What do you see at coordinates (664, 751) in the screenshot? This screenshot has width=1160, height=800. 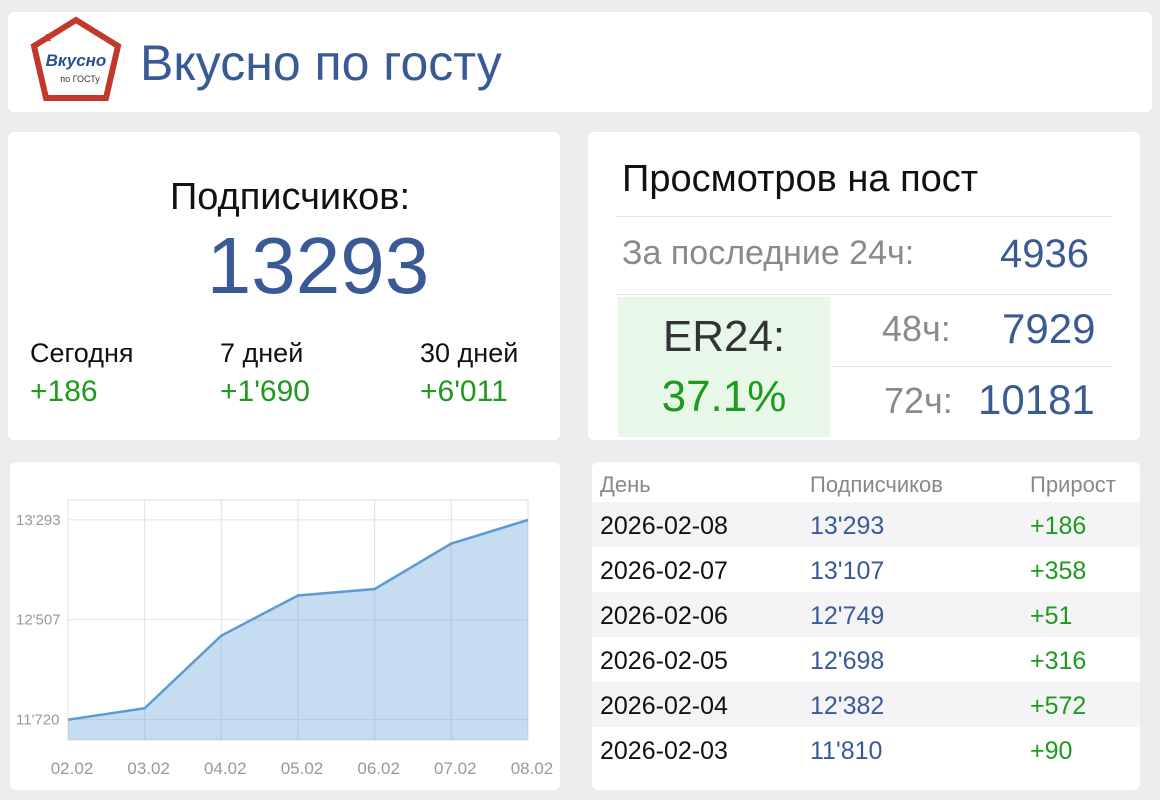 I see `table-cell: 2026-02-03` at bounding box center [664, 751].